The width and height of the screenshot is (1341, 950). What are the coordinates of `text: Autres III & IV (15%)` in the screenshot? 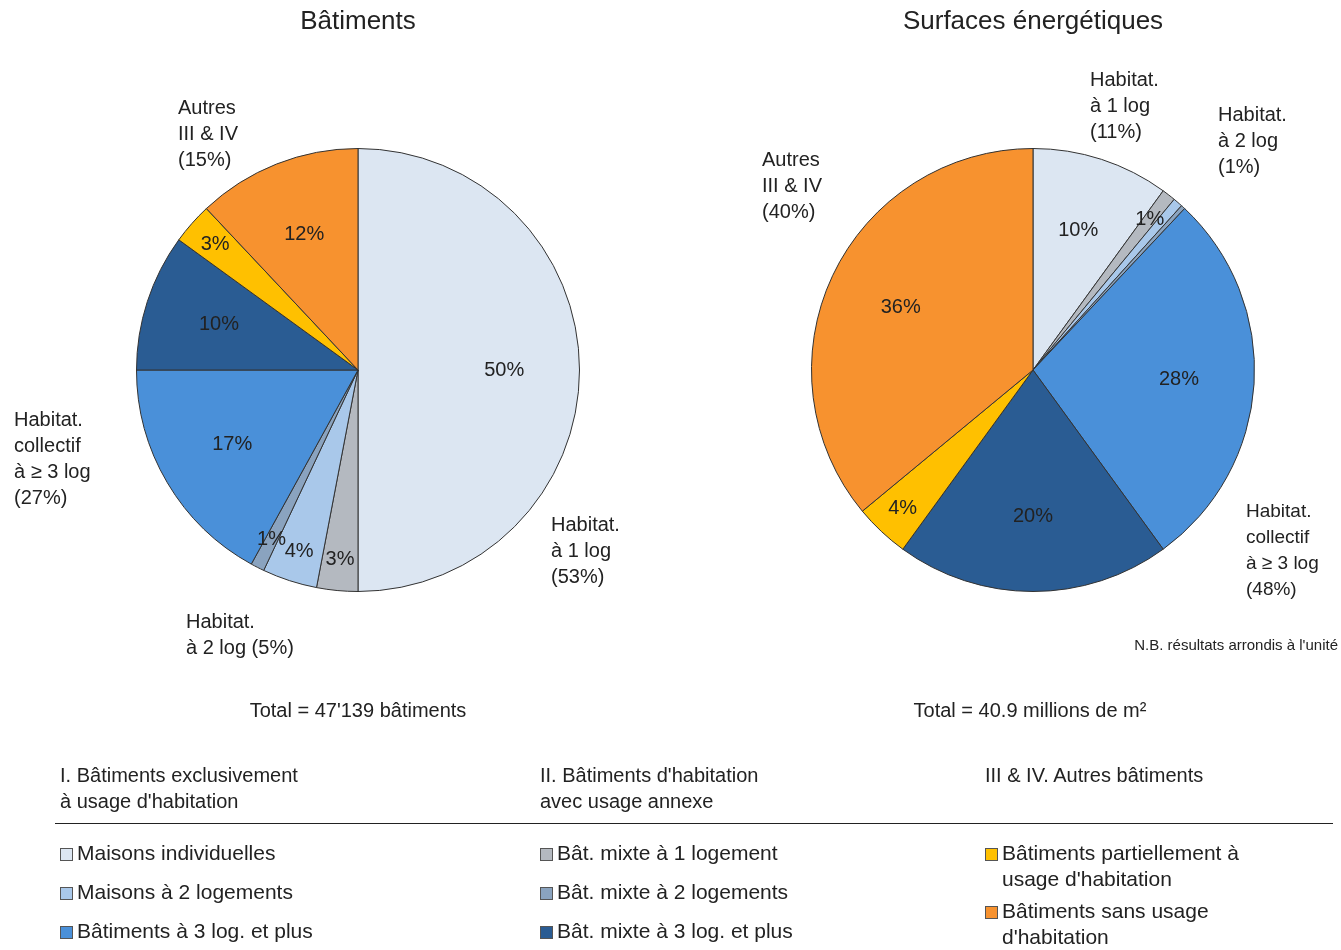 It's located at (208, 132).